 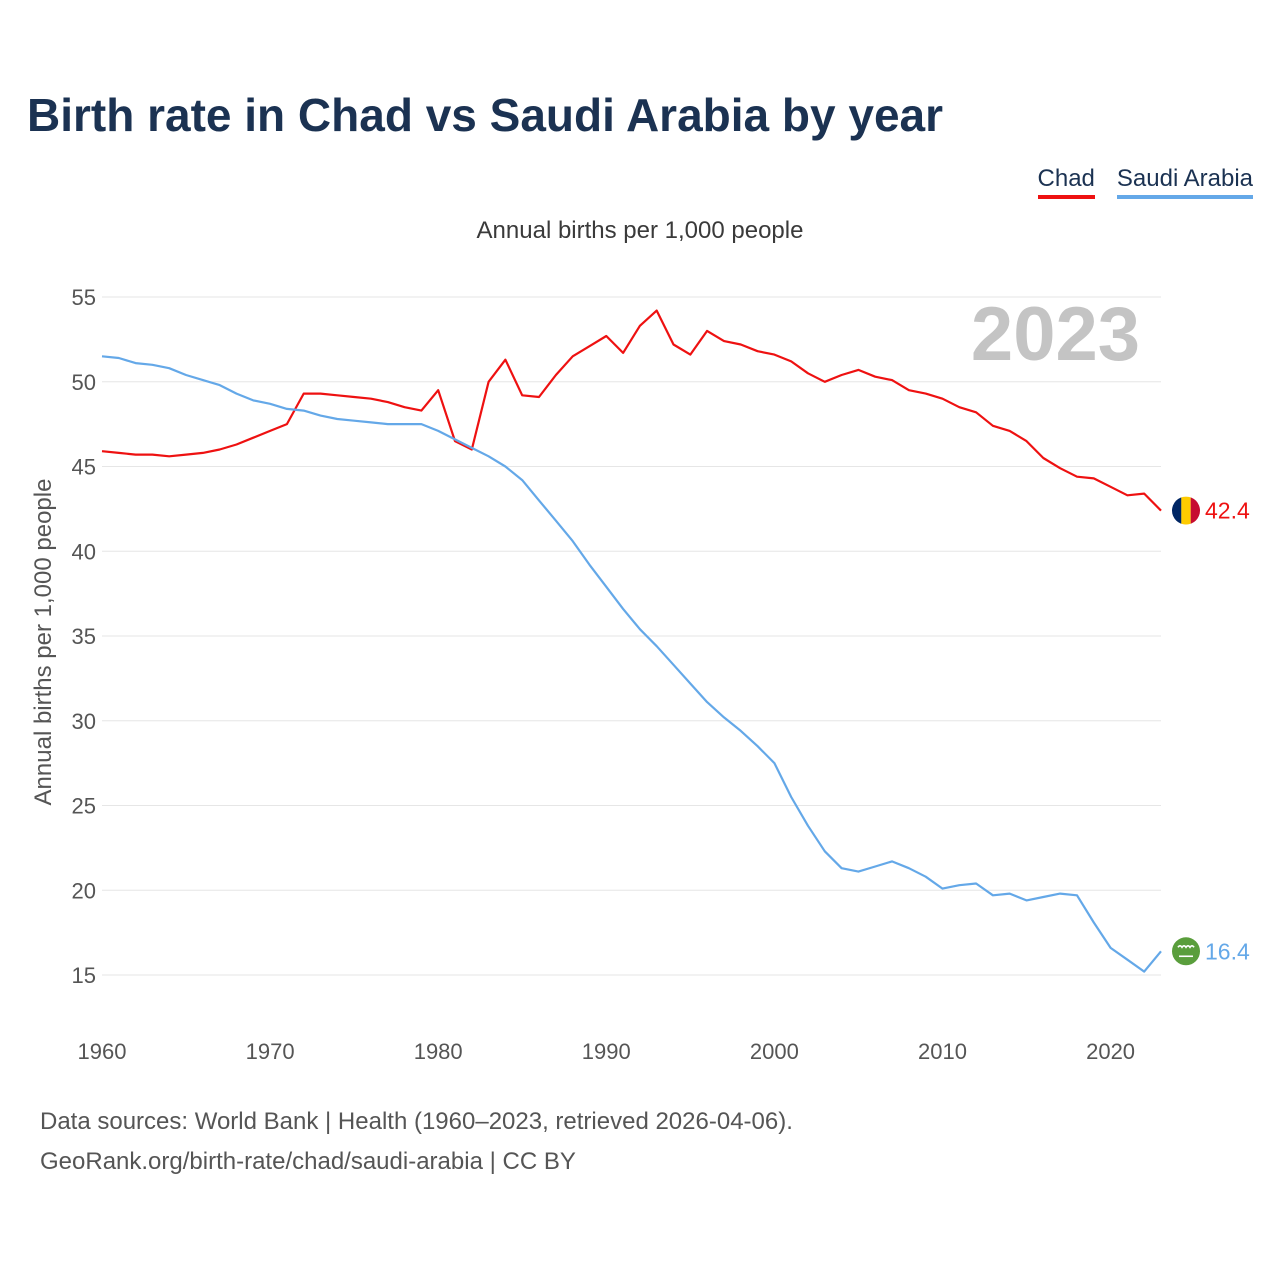 What do you see at coordinates (102, 1051) in the screenshot?
I see `x-tick-label: 1960` at bounding box center [102, 1051].